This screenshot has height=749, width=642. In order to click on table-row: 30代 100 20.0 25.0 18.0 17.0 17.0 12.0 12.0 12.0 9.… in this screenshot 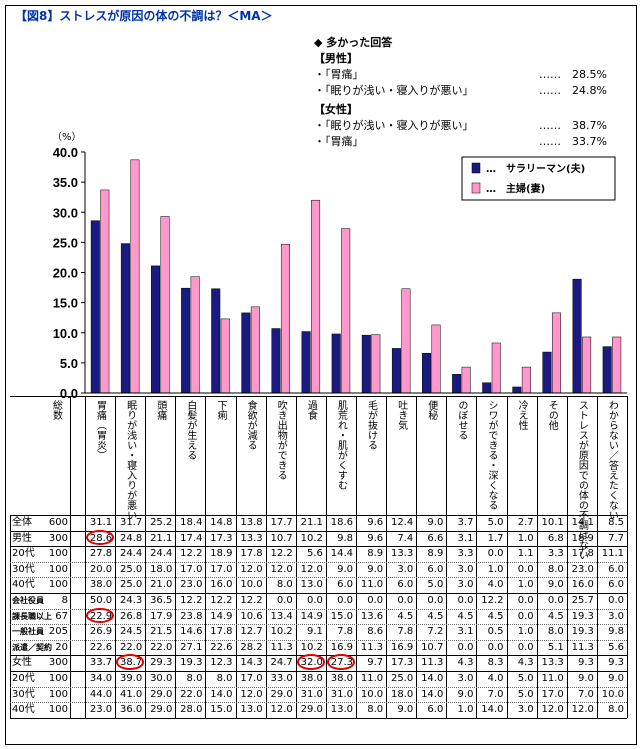, I will do `click(318, 570)`.